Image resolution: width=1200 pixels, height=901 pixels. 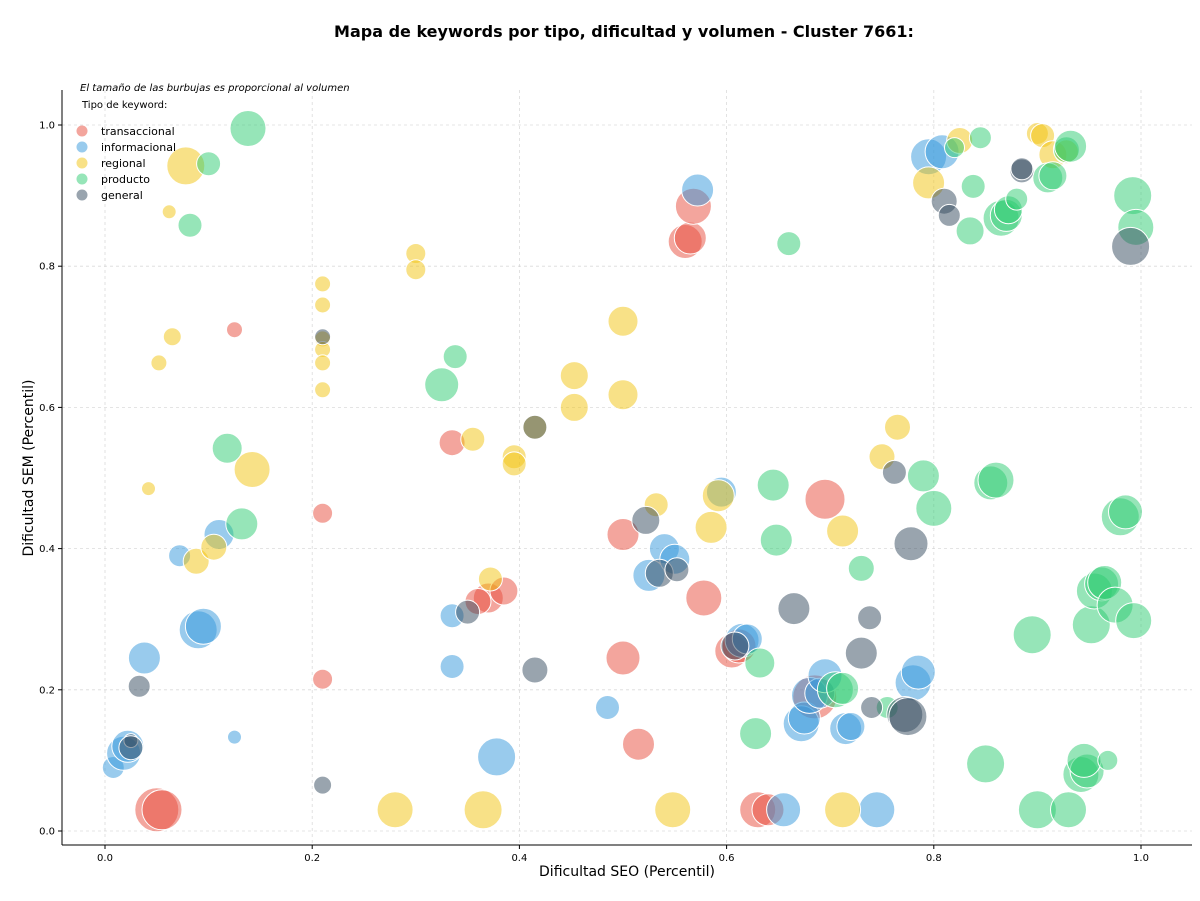 What do you see at coordinates (312, 858) in the screenshot?
I see `x-tick-label: 0.2` at bounding box center [312, 858].